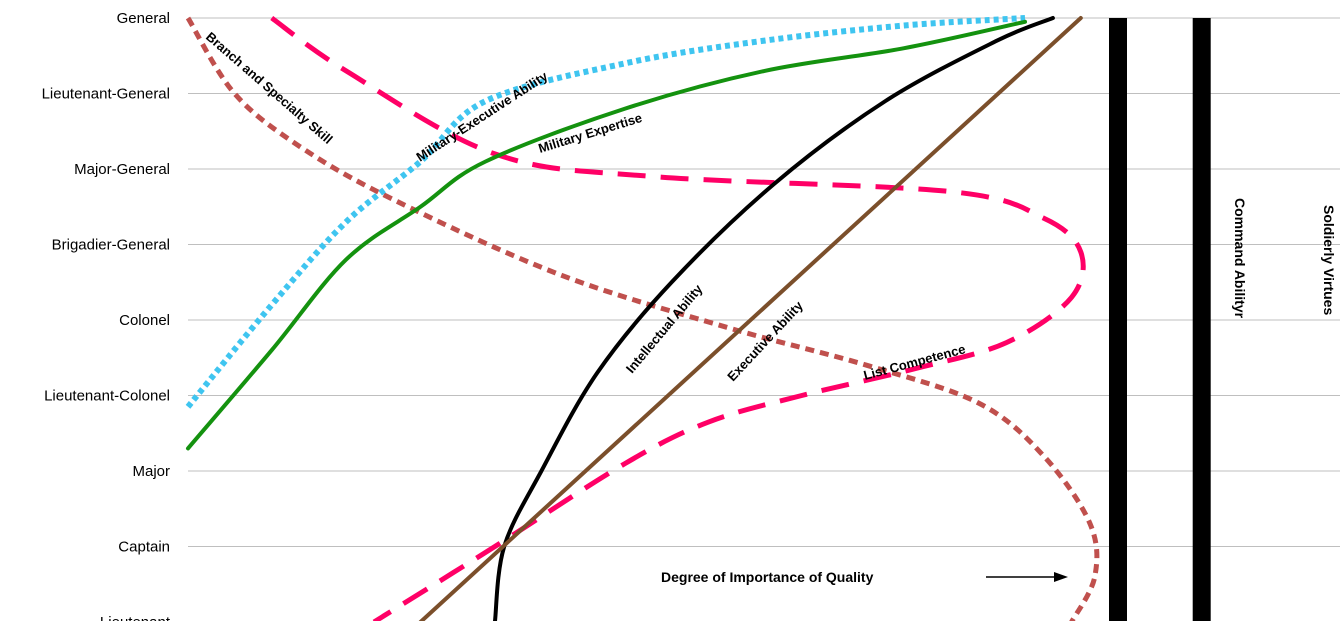 The image size is (1344, 621). Describe the element at coordinates (106, 94) in the screenshot. I see `y-tick-label: Lieutenant-General` at that location.